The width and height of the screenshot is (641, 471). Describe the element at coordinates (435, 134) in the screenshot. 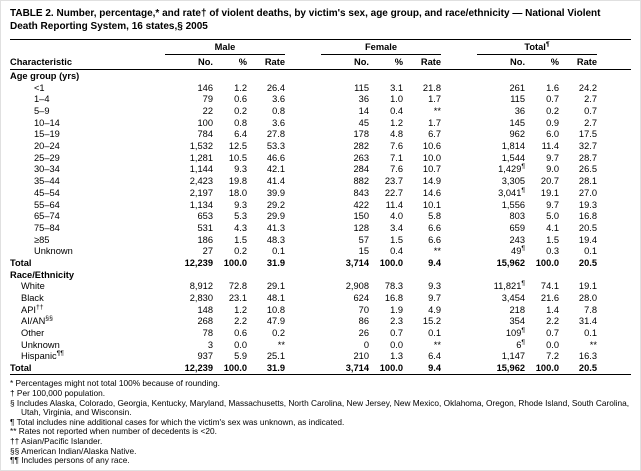

I see `cell: 6.7` at that location.